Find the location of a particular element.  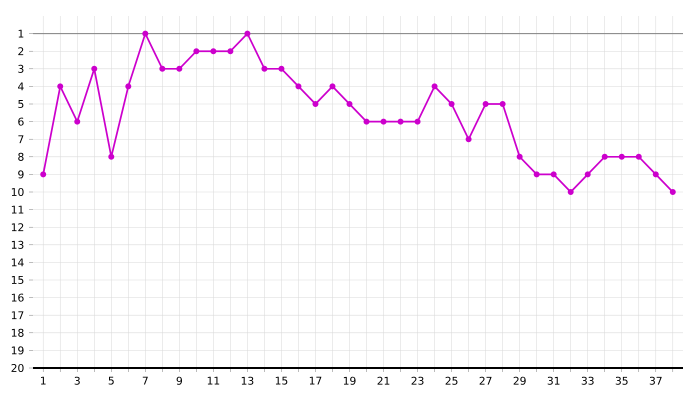

x-tick-label: 5 is located at coordinates (111, 380).